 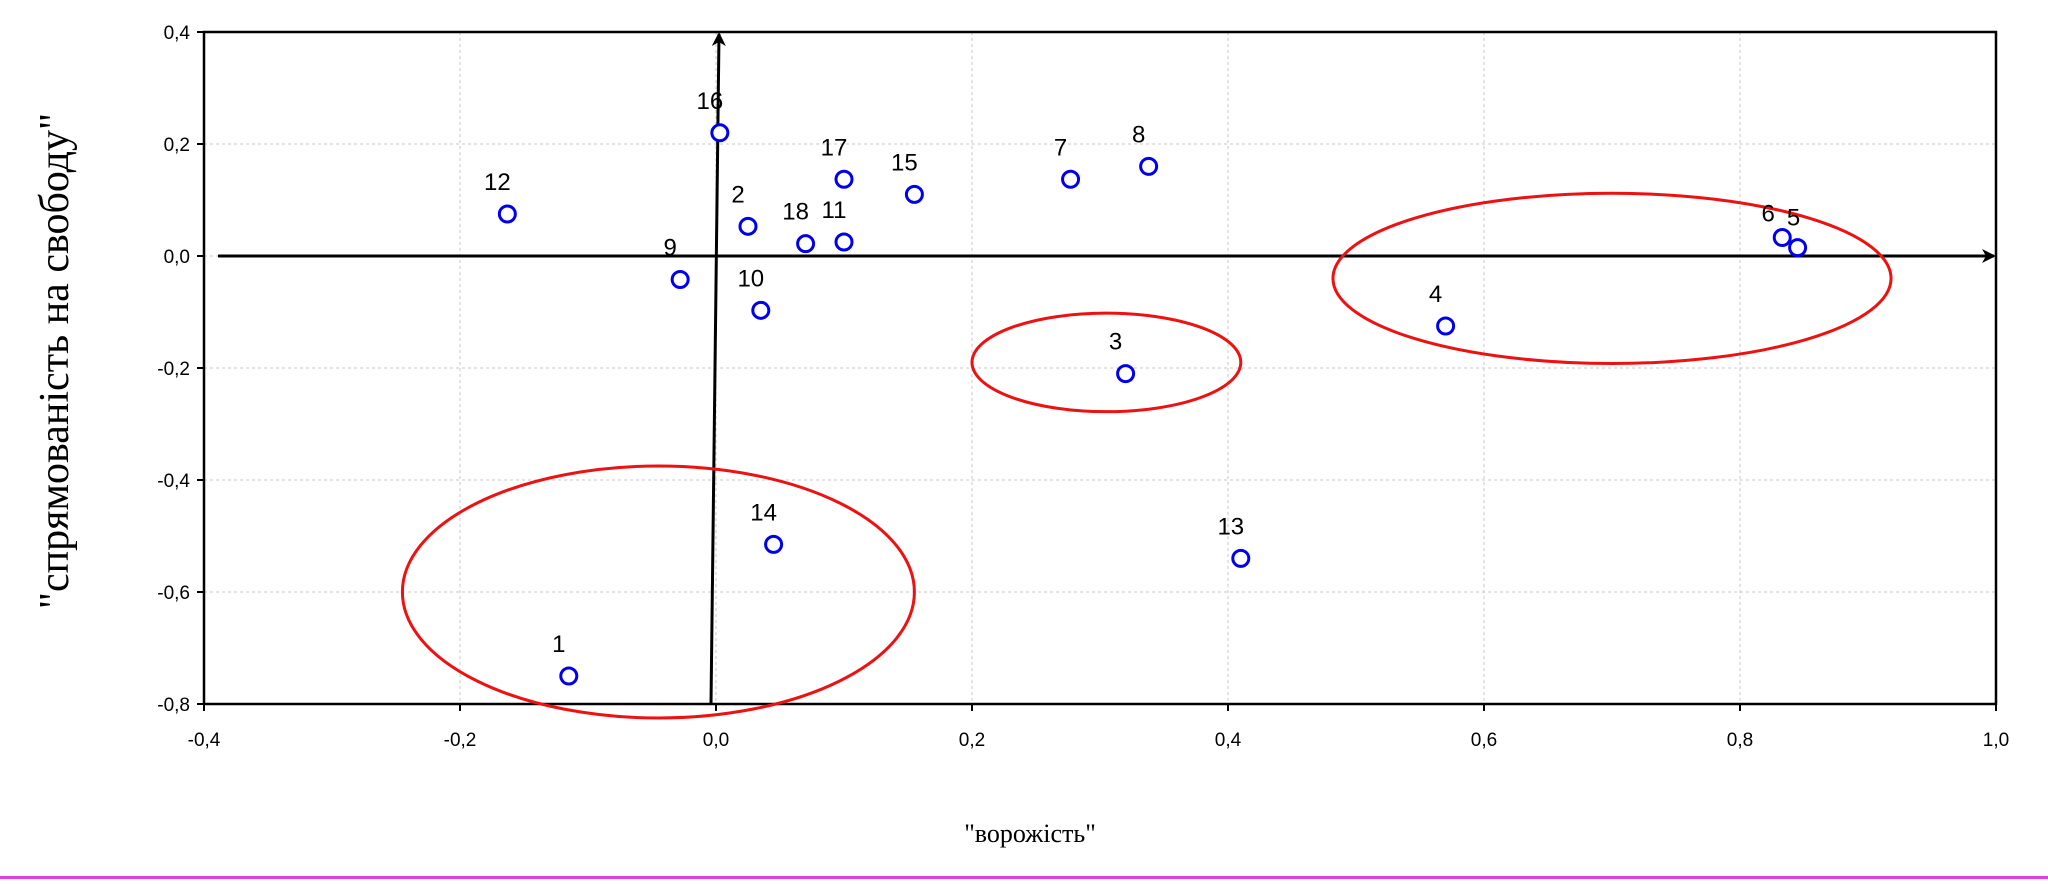 I want to click on point-label-1: 1, so click(x=558, y=644).